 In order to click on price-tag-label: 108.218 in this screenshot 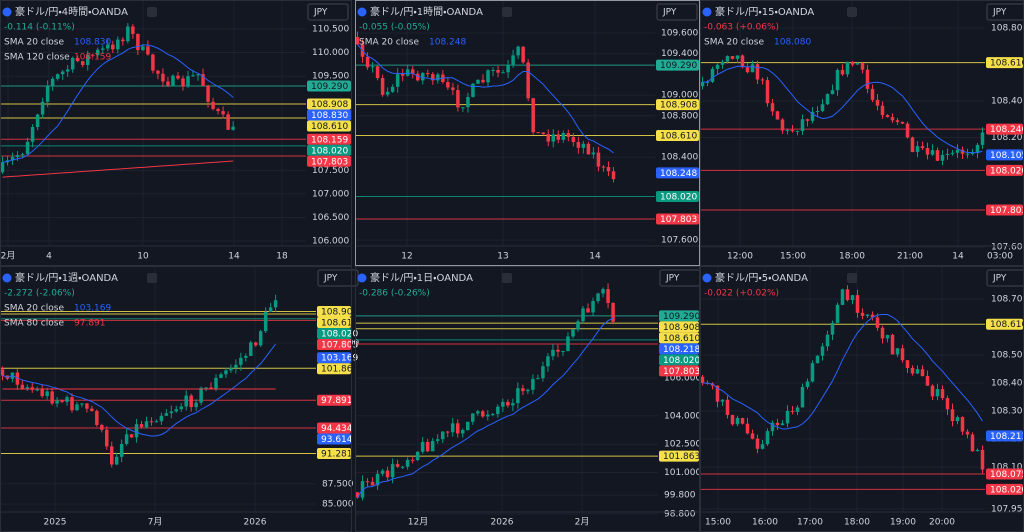, I will do `click(681, 350)`.